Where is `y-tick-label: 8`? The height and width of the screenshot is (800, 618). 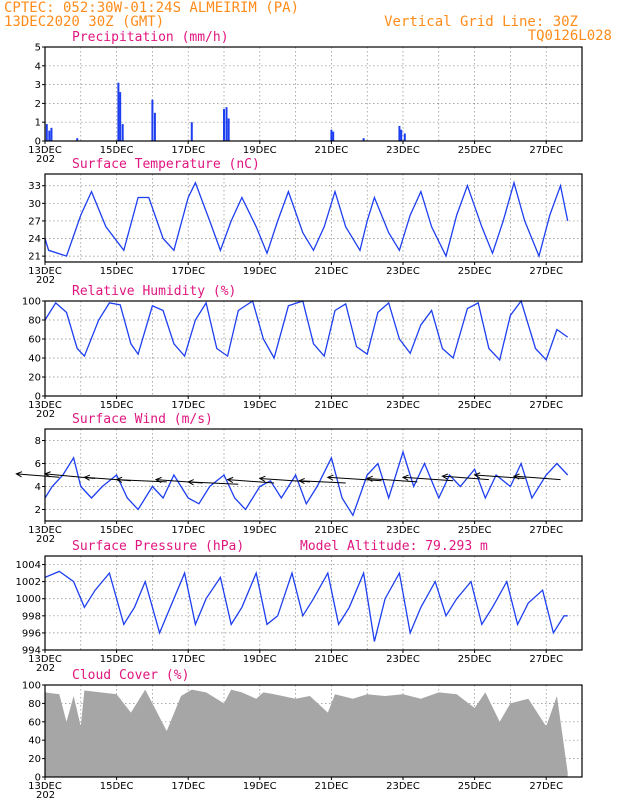 y-tick-label: 8 is located at coordinates (38, 441).